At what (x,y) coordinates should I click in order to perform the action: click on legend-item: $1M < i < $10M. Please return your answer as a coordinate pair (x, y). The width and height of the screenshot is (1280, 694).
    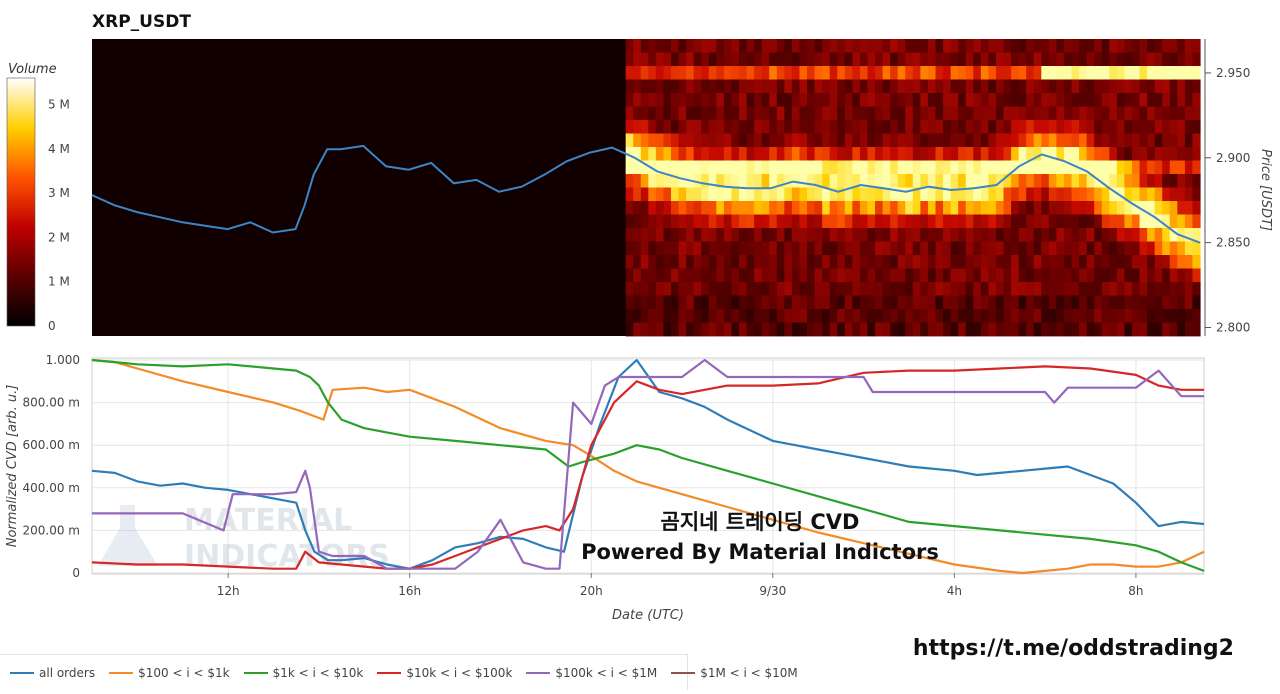
    Looking at the image, I should click on (734, 673).